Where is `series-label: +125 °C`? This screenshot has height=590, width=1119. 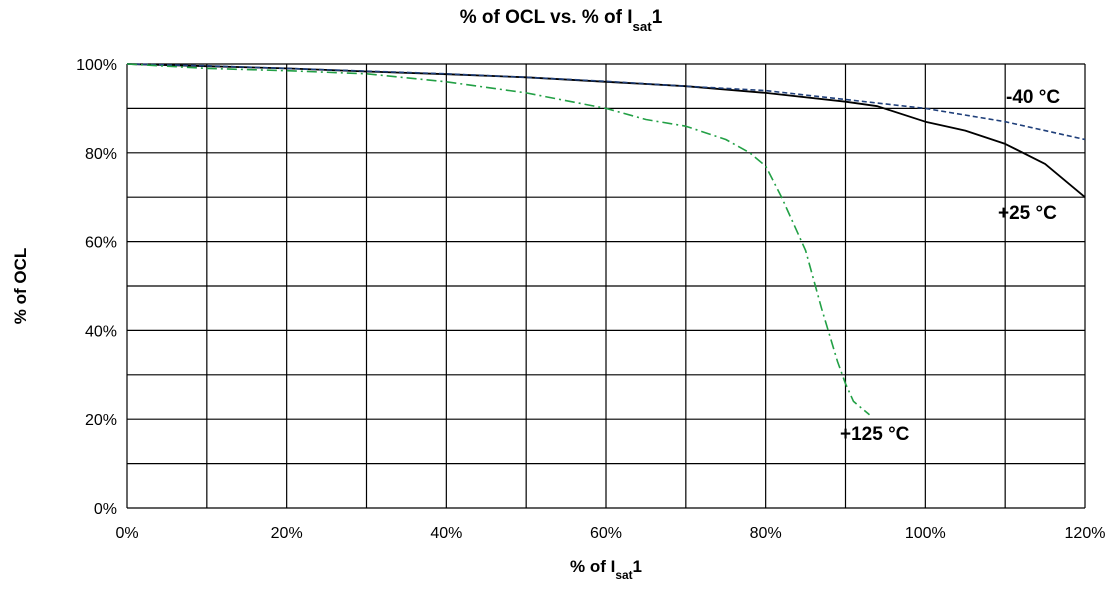
series-label: +125 °C is located at coordinates (875, 434).